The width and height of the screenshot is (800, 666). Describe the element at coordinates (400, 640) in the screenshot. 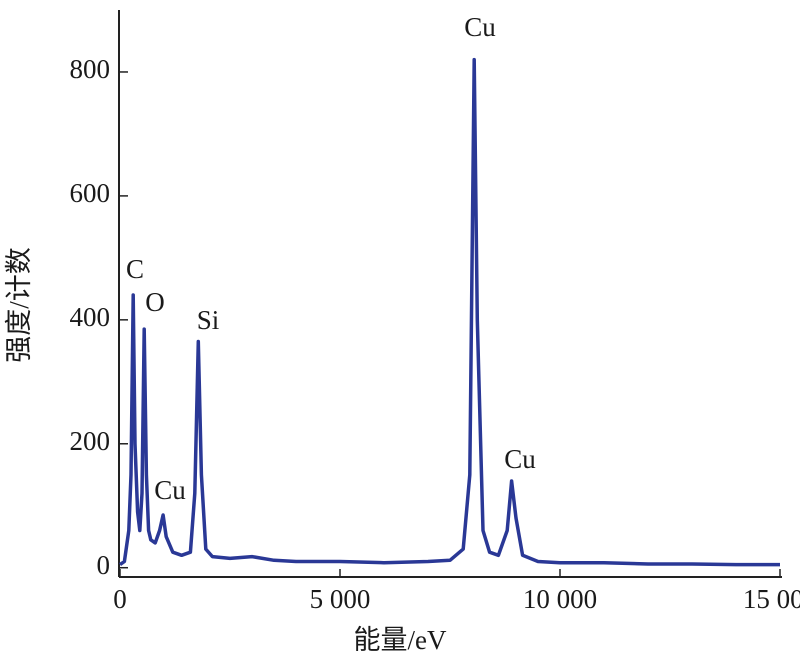

I see `x-axis-label: 能量/eV` at that location.